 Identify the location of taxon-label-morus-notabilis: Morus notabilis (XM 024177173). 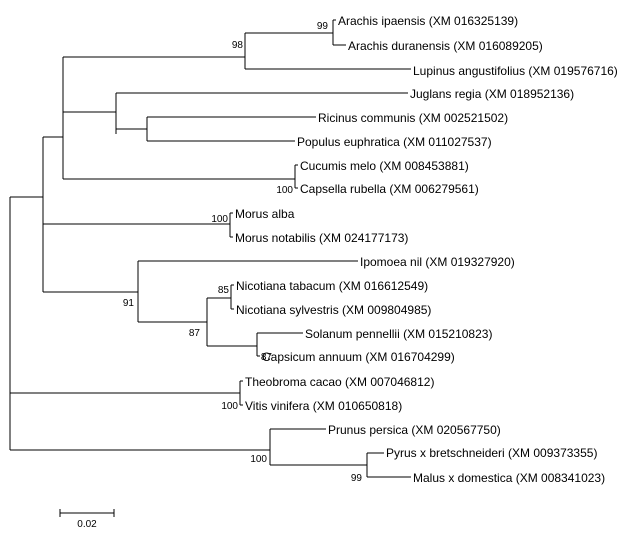
(321, 238).